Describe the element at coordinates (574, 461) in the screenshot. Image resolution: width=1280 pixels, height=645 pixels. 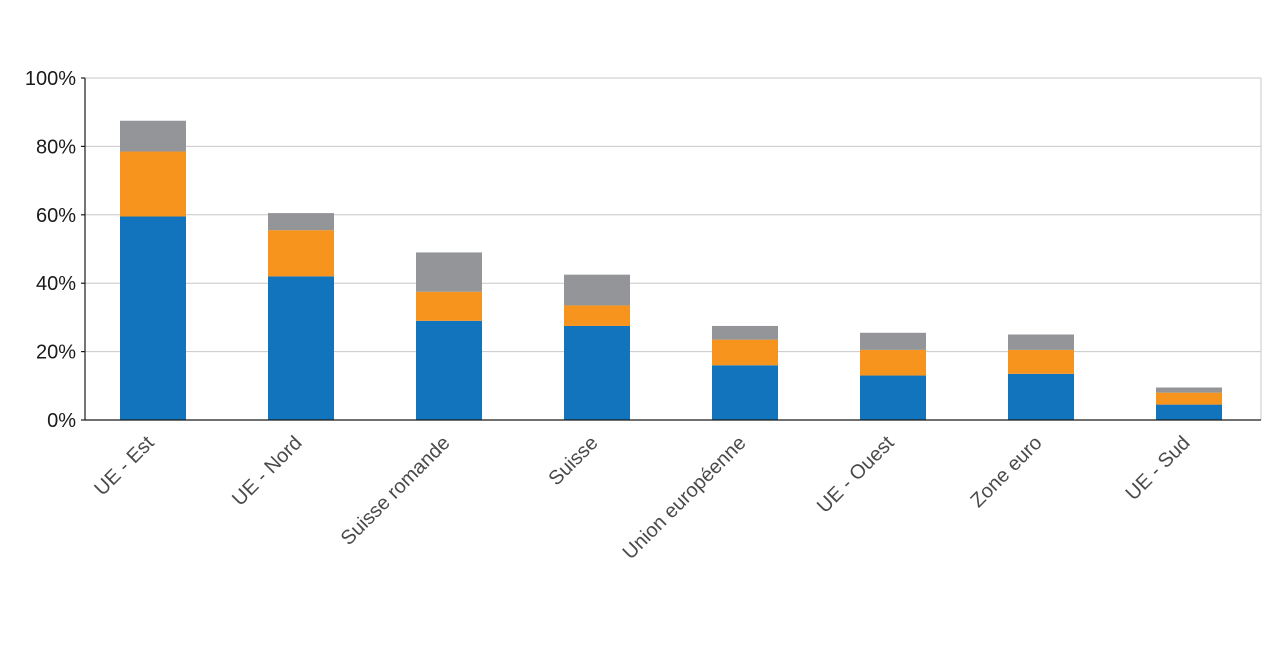
I see `x-tick-label: Suisse` at that location.